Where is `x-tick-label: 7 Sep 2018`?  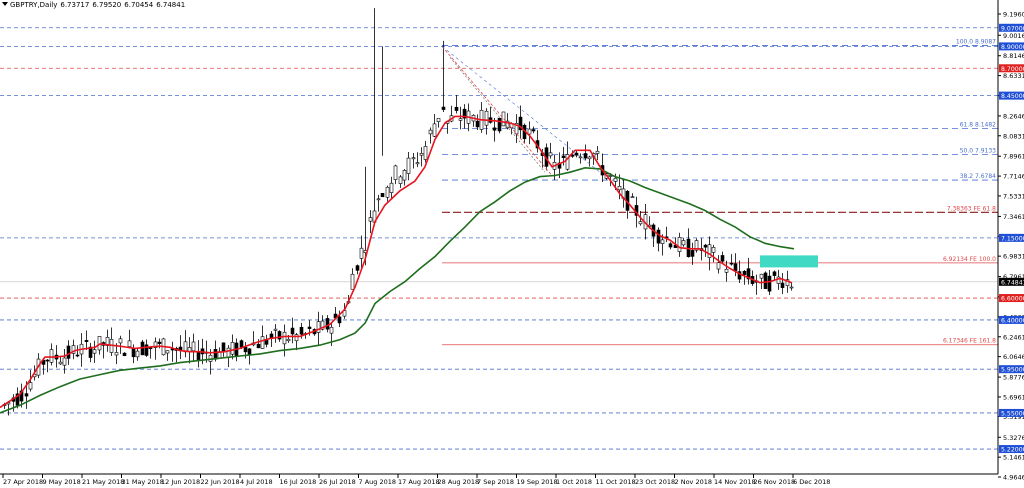
x-tick-label: 7 Sep 2018 is located at coordinates (495, 482).